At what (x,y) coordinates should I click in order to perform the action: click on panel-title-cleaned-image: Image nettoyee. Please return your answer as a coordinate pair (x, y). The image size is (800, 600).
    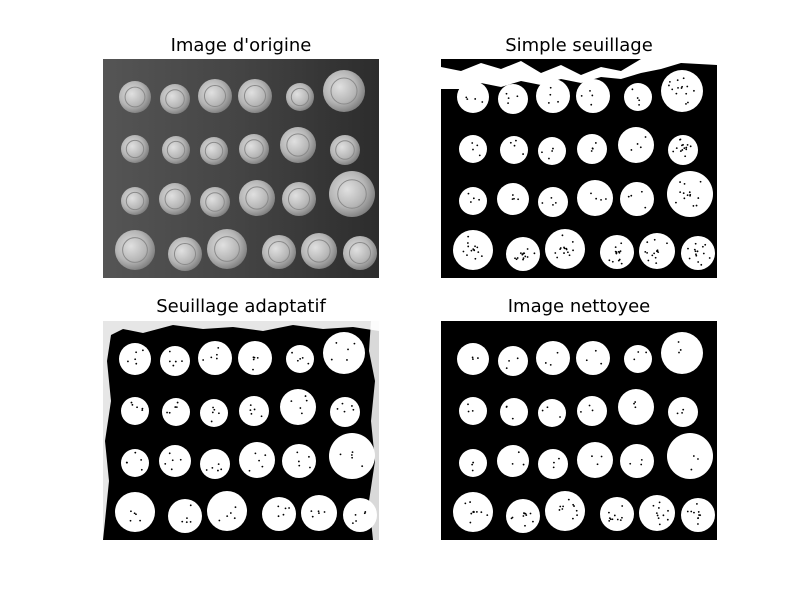
    Looking at the image, I should click on (579, 306).